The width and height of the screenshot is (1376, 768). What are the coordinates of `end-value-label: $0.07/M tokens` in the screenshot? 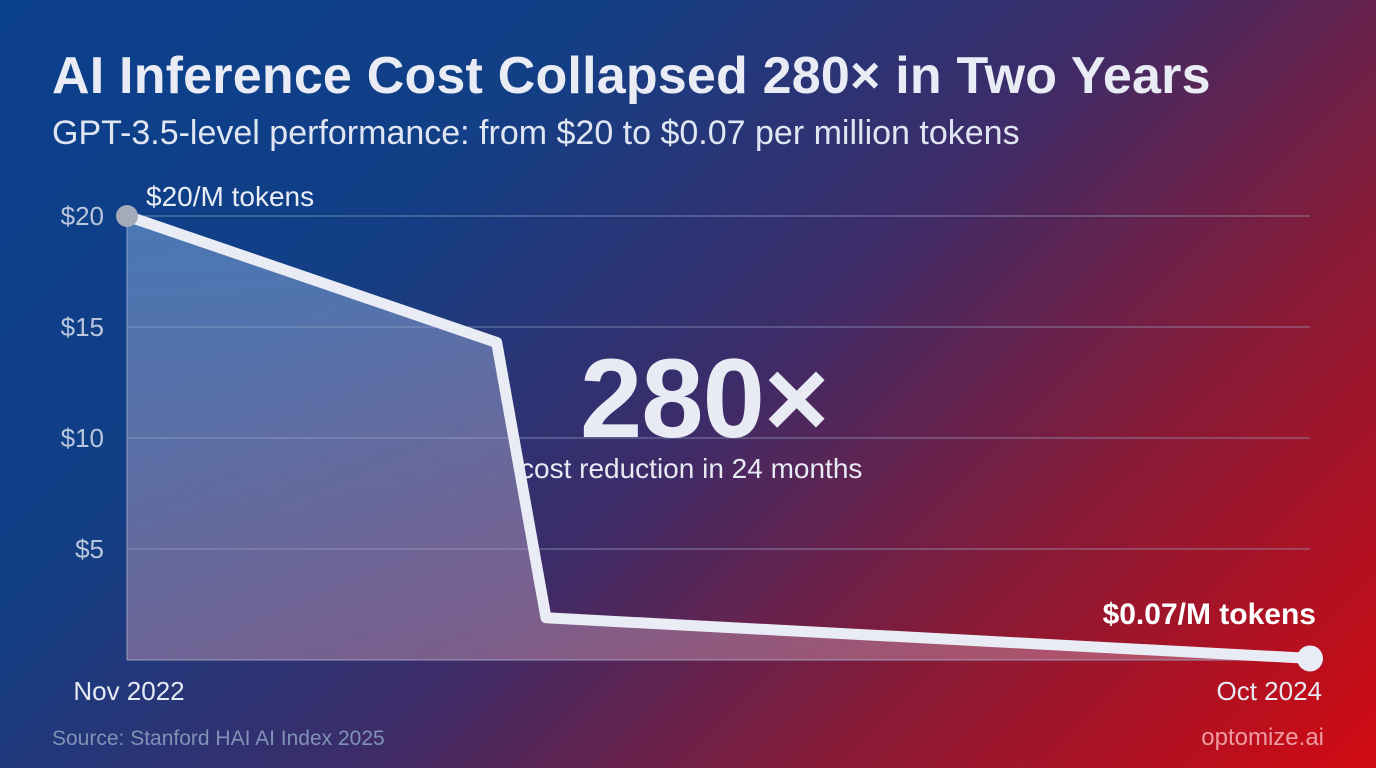 It's located at (1209, 614).